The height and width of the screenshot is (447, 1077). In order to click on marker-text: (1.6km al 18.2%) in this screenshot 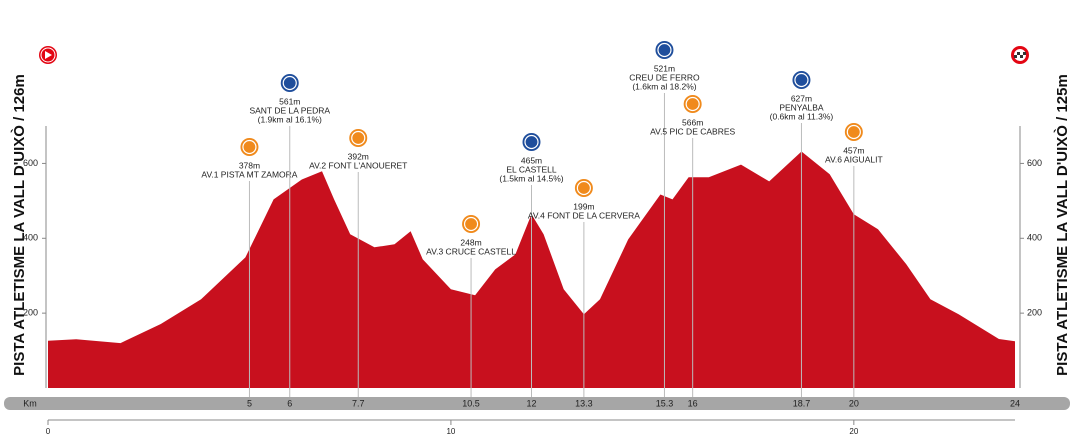, I will do `click(664, 86)`.